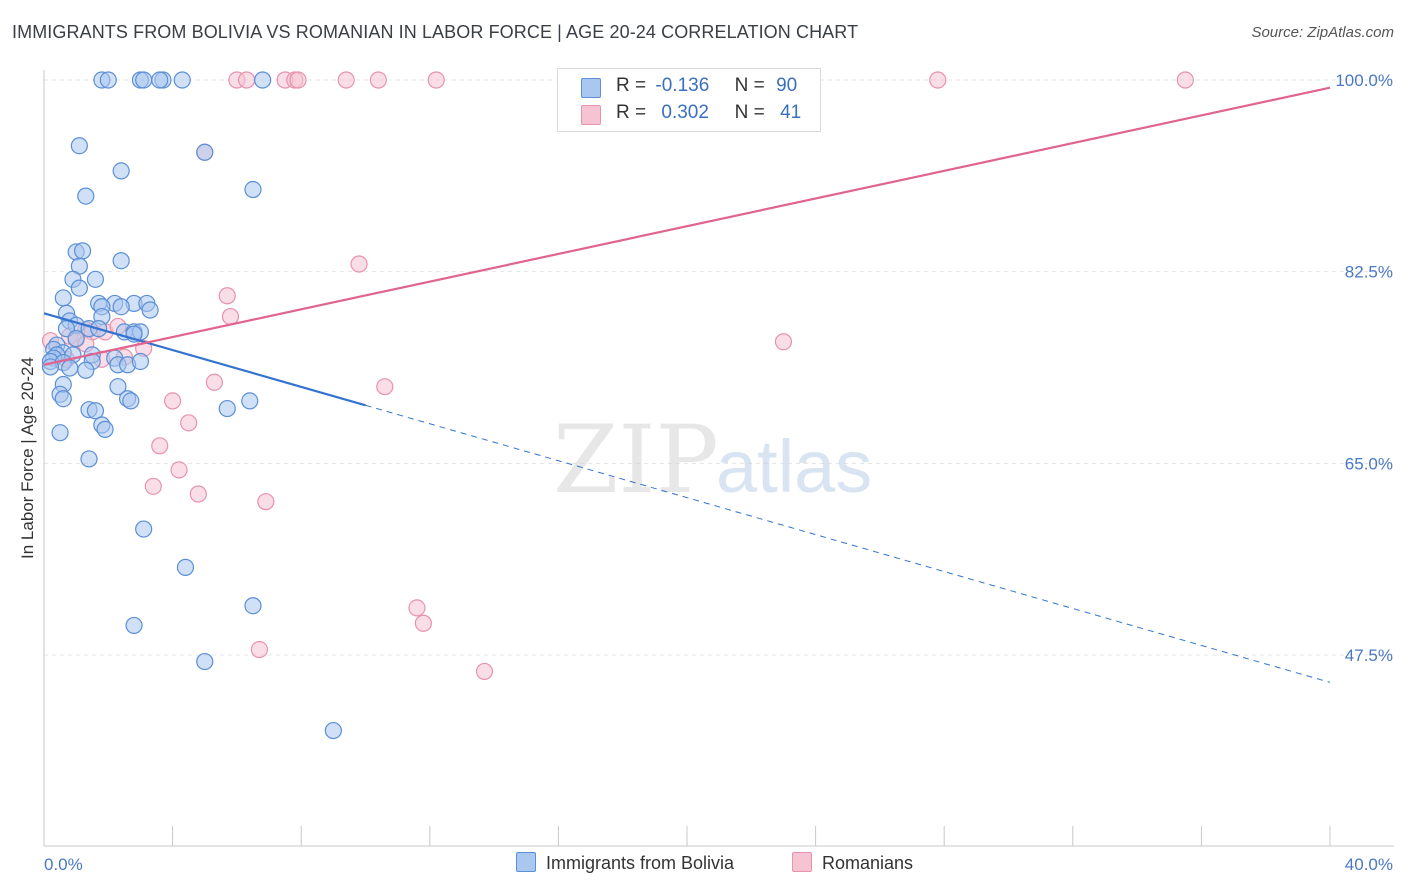  What do you see at coordinates (1322, 32) in the screenshot?
I see `source-credit: Source: ZipAtlas.com` at bounding box center [1322, 32].